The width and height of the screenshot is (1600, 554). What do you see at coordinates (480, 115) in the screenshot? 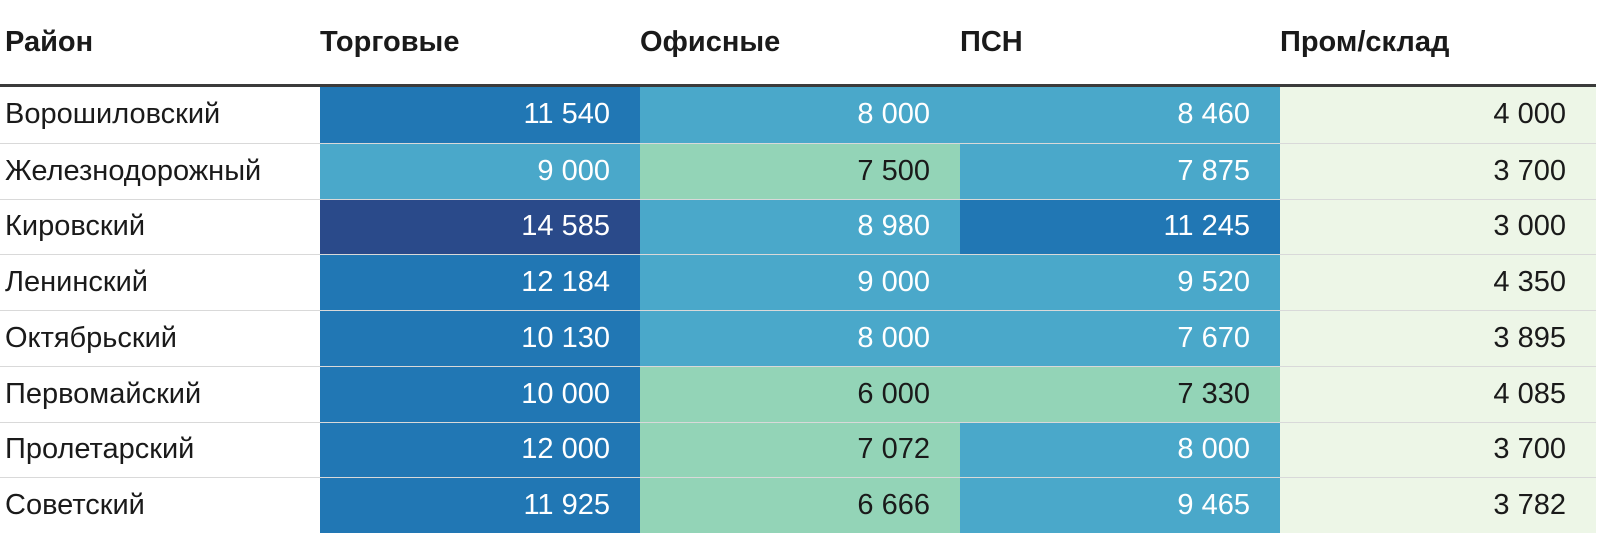
I see `value-cell-torgovye: 11 540` at bounding box center [480, 115].